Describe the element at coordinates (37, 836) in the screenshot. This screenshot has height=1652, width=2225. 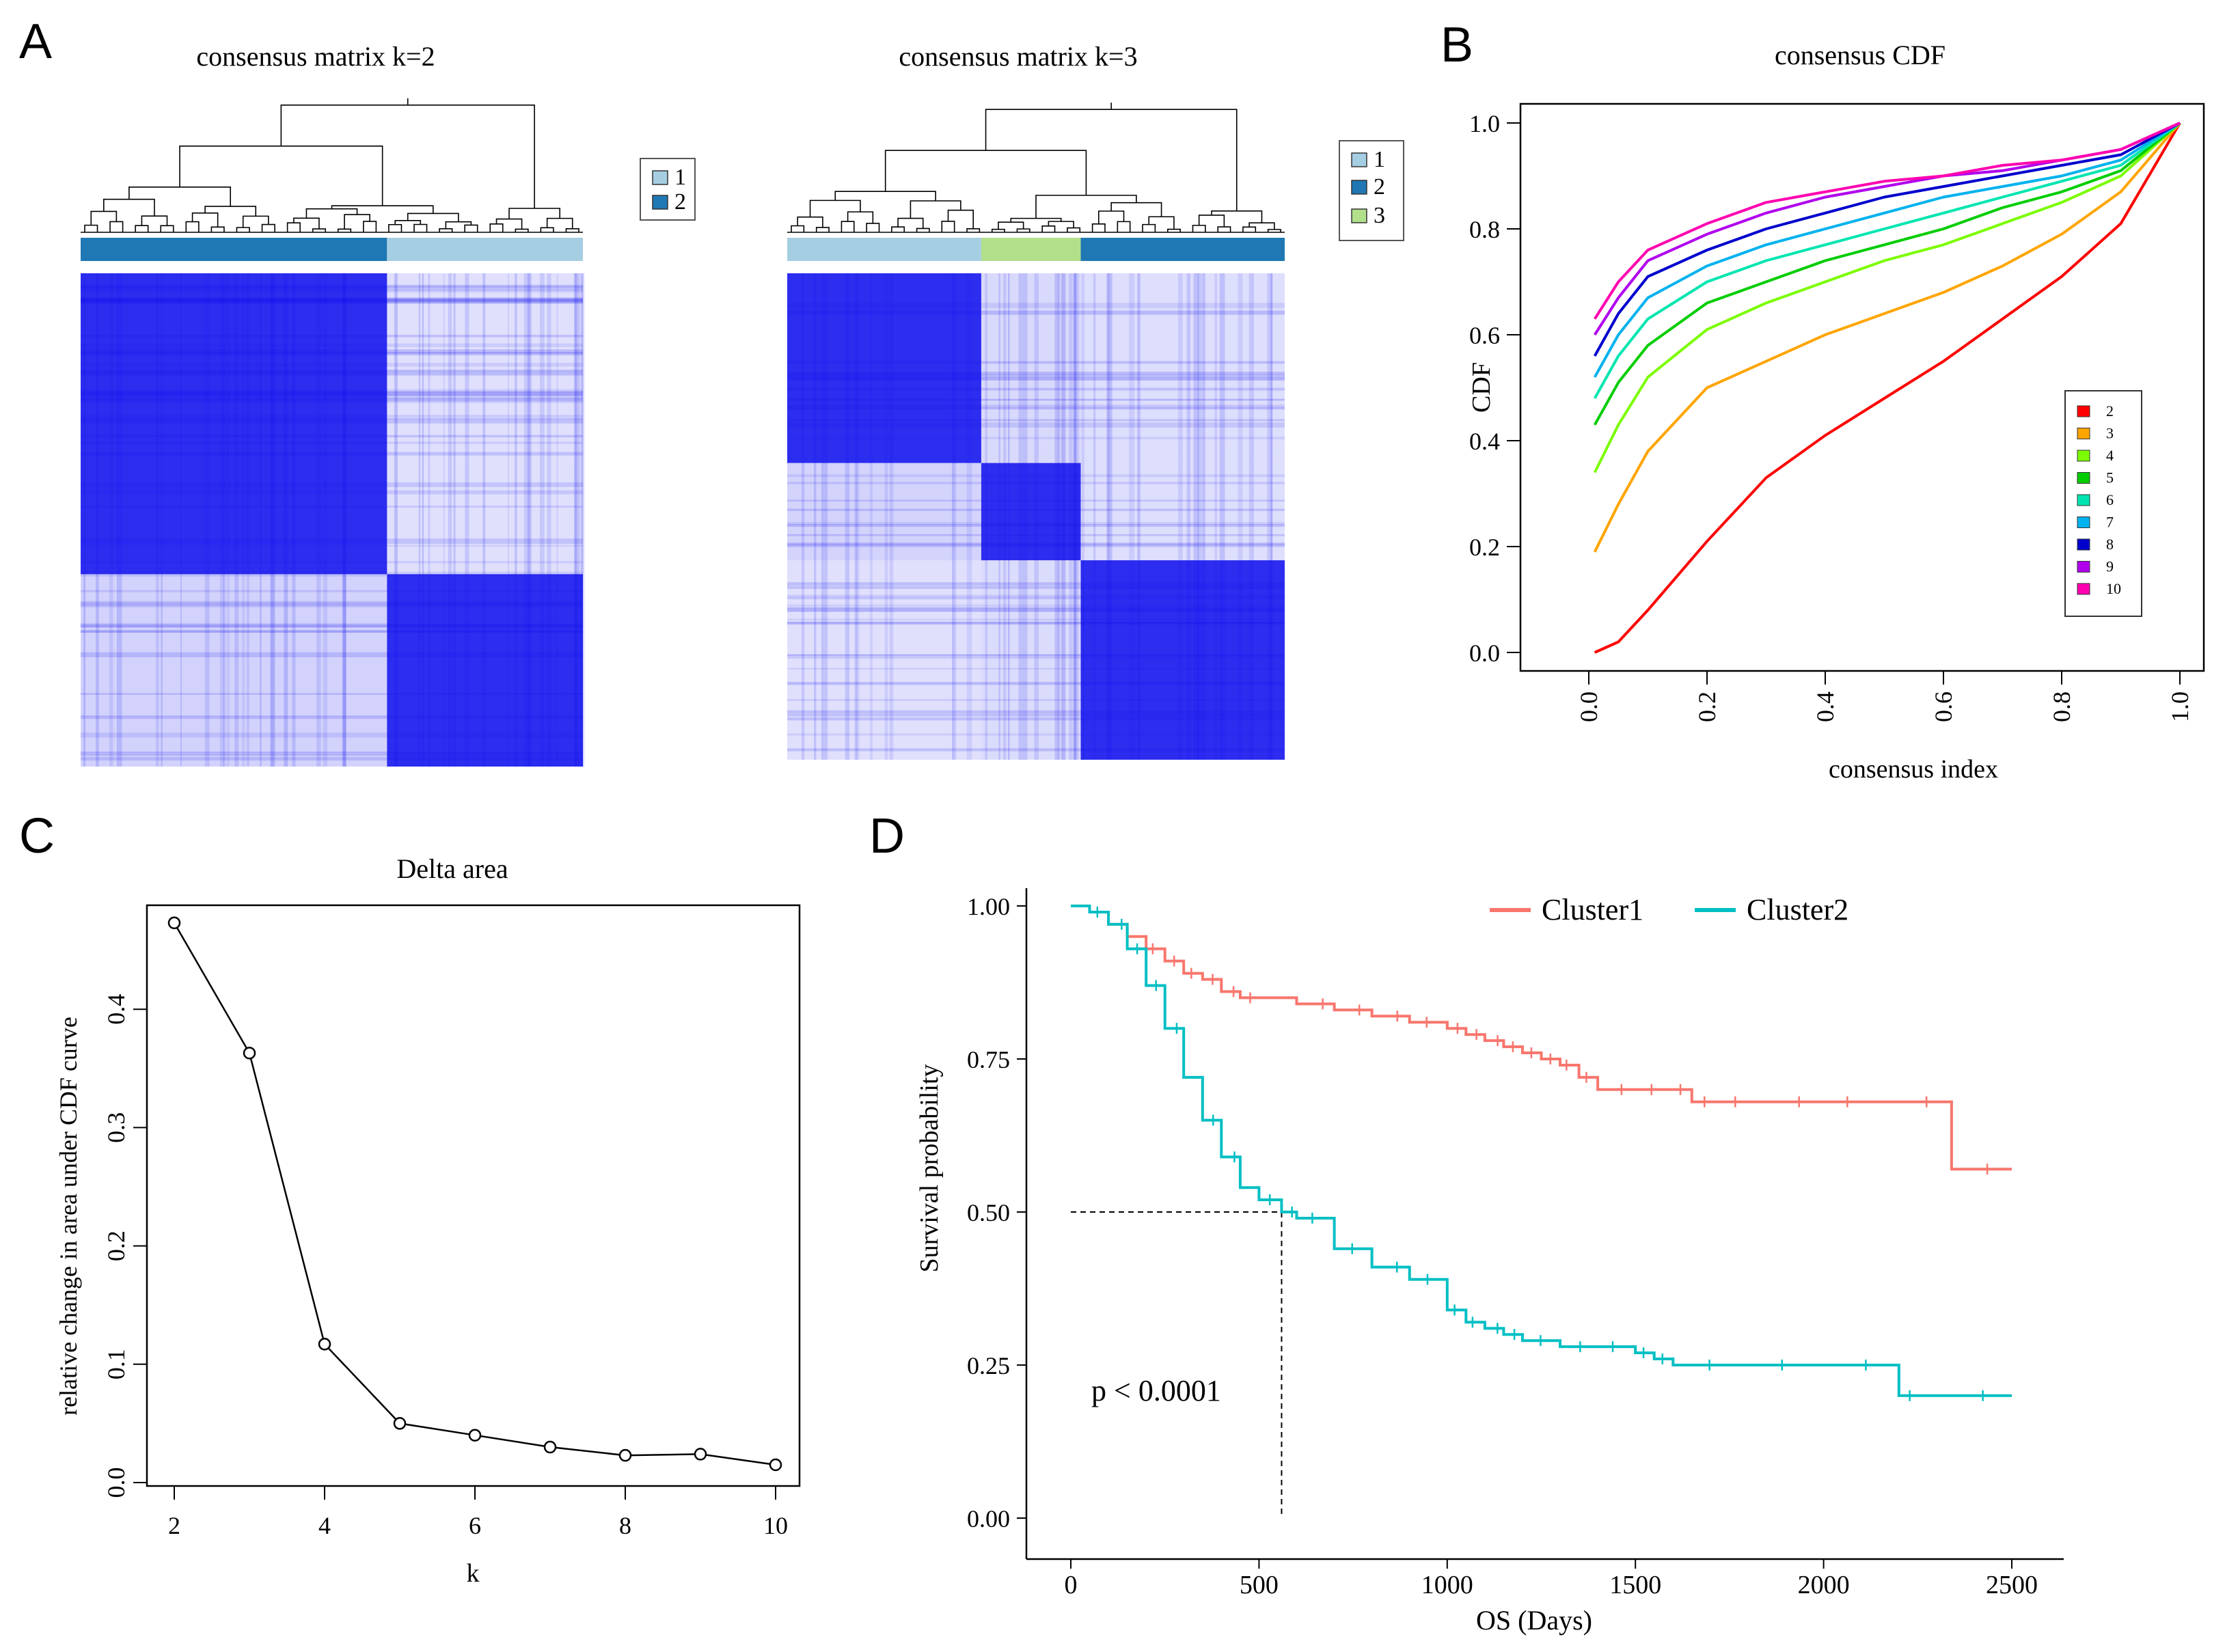
I see `panel-letter-c: C` at that location.